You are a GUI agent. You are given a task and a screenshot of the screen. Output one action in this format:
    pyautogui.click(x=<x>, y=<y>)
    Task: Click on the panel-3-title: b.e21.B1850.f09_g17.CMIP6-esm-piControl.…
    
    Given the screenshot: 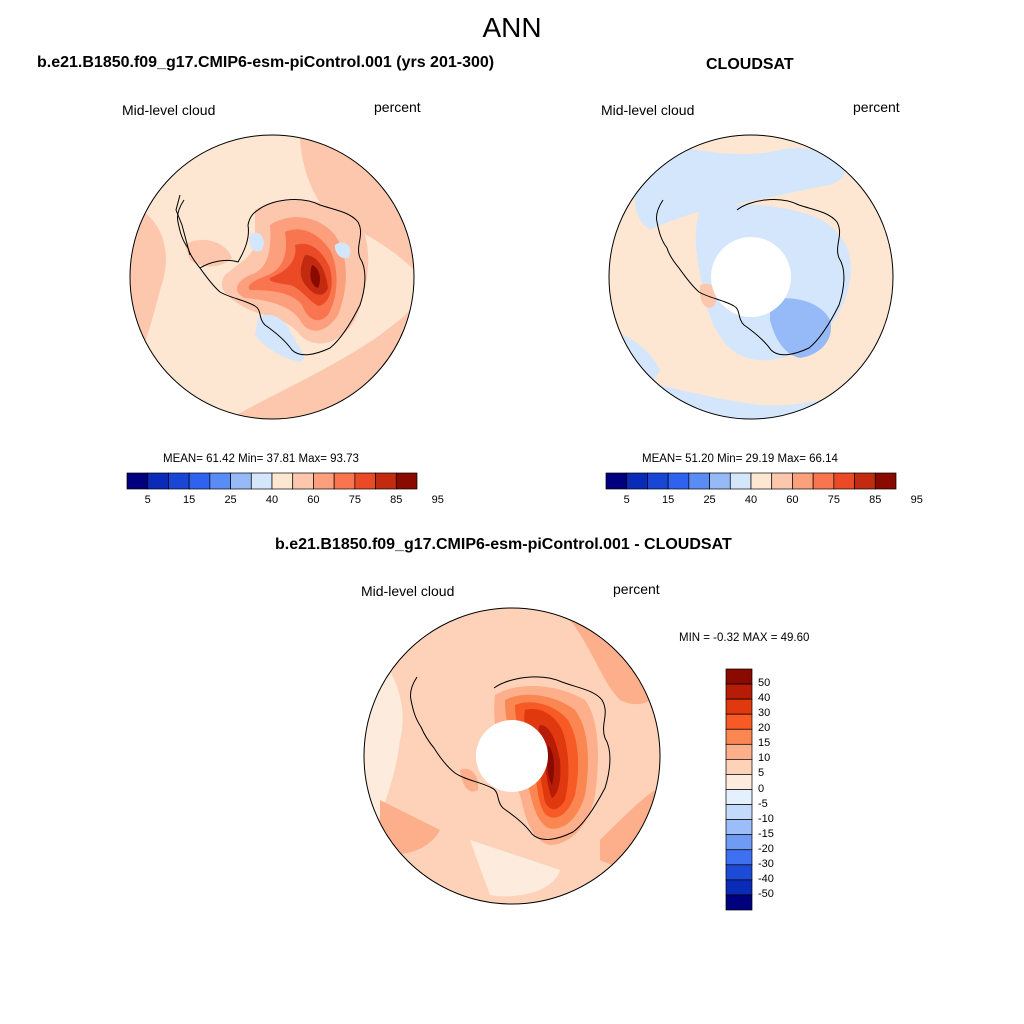 What is the action you would take?
    pyautogui.click(x=503, y=544)
    